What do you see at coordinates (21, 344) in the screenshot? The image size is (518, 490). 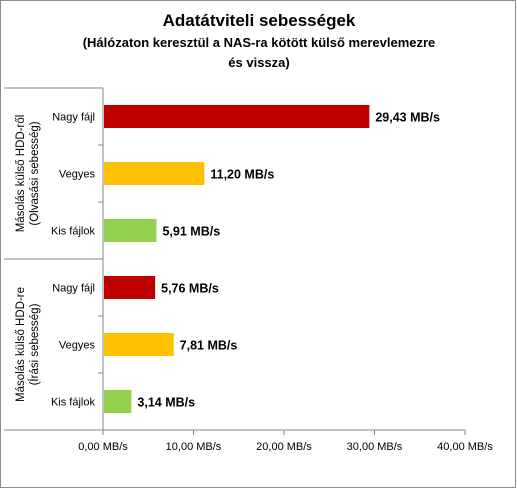 I see `group-label-line: Másolás külső HDD-re` at bounding box center [21, 344].